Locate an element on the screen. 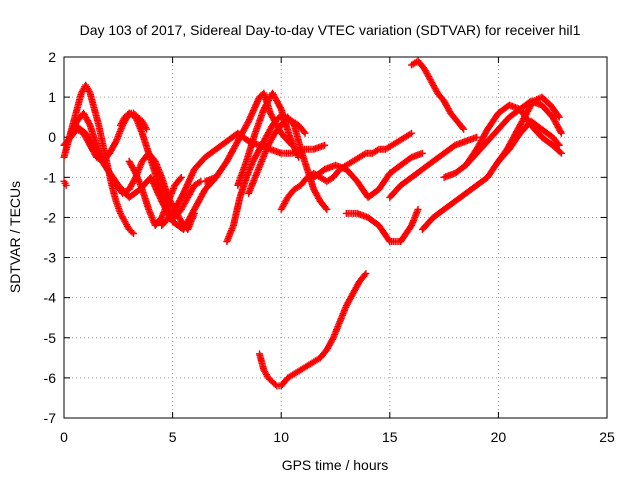  y-tick-label: -7 is located at coordinates (50, 418).